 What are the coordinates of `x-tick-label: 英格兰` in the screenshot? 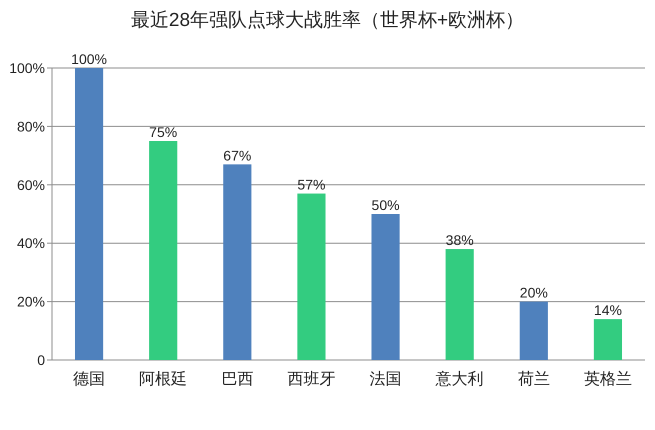 It's located at (608, 379).